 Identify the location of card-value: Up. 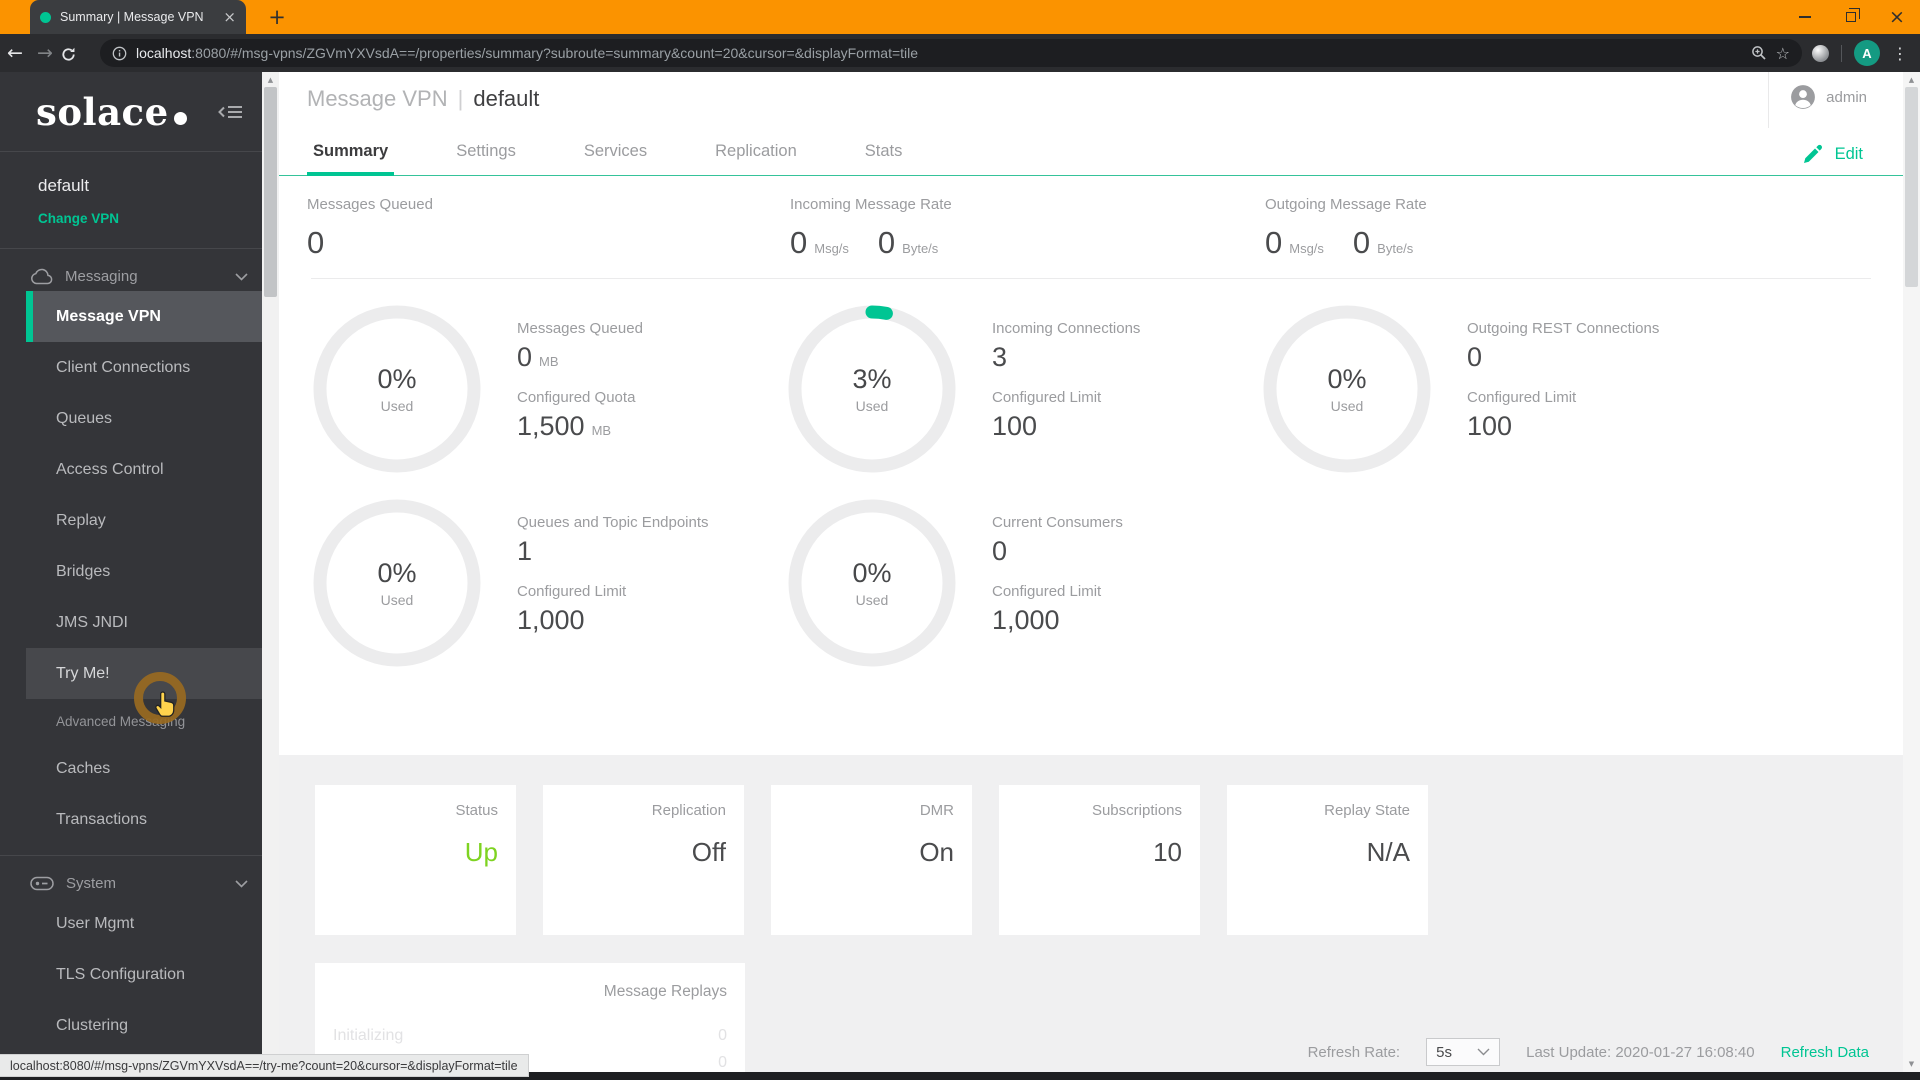
(481, 852).